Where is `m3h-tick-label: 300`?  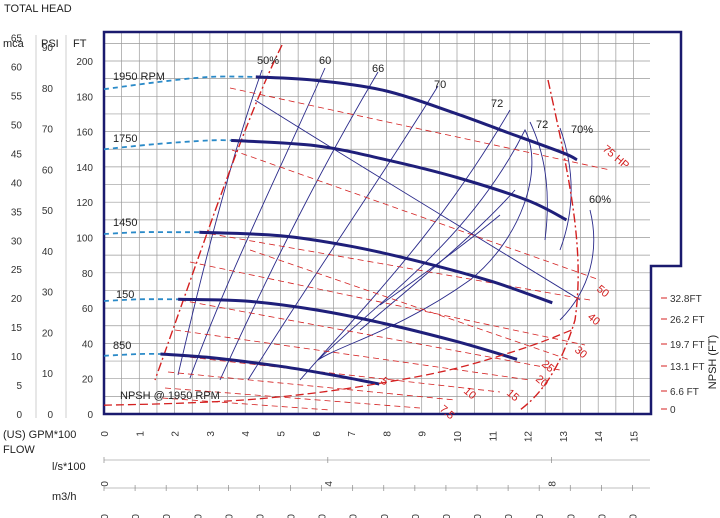
m3h-tick-label: 300 is located at coordinates (571, 516).